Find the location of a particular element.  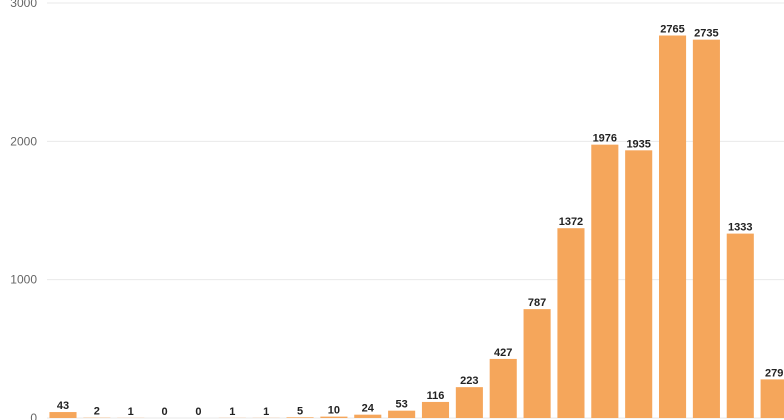

bar-value-label: 2 is located at coordinates (97, 412).